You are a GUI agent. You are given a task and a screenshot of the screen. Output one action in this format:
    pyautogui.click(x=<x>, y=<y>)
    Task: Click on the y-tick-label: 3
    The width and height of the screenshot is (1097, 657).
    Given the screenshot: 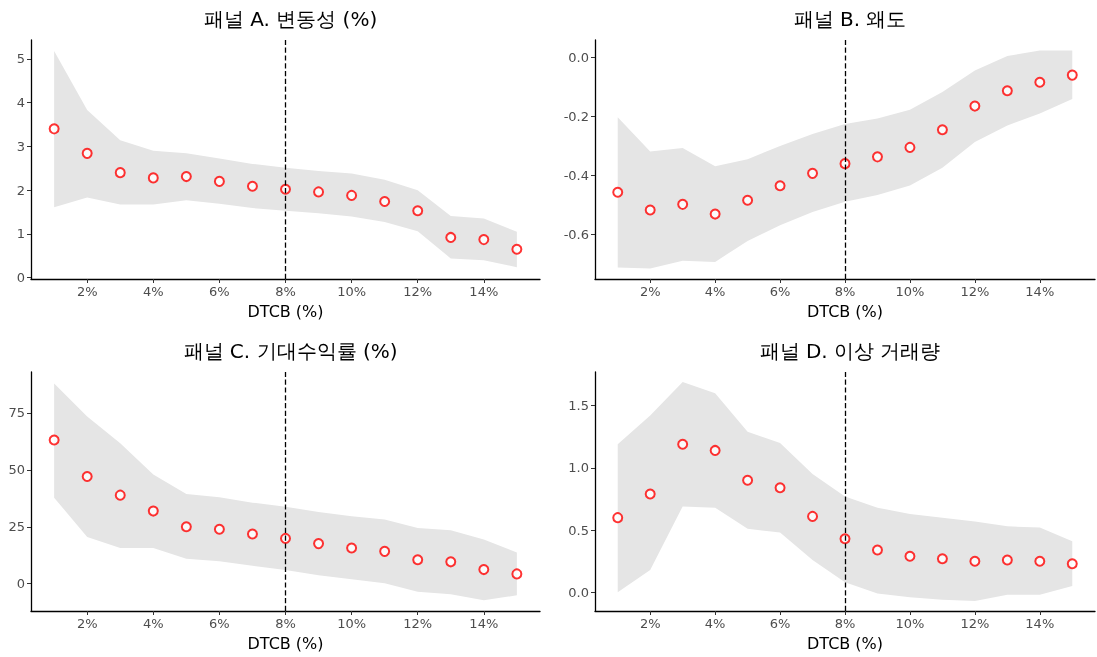 What is the action you would take?
    pyautogui.click(x=20, y=146)
    